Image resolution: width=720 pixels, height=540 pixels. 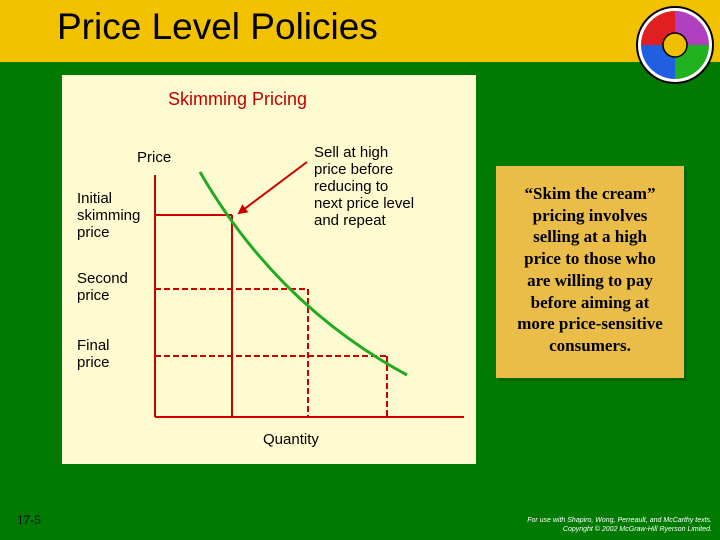 I want to click on initial-price-label-line1: Initial, so click(x=95, y=198).